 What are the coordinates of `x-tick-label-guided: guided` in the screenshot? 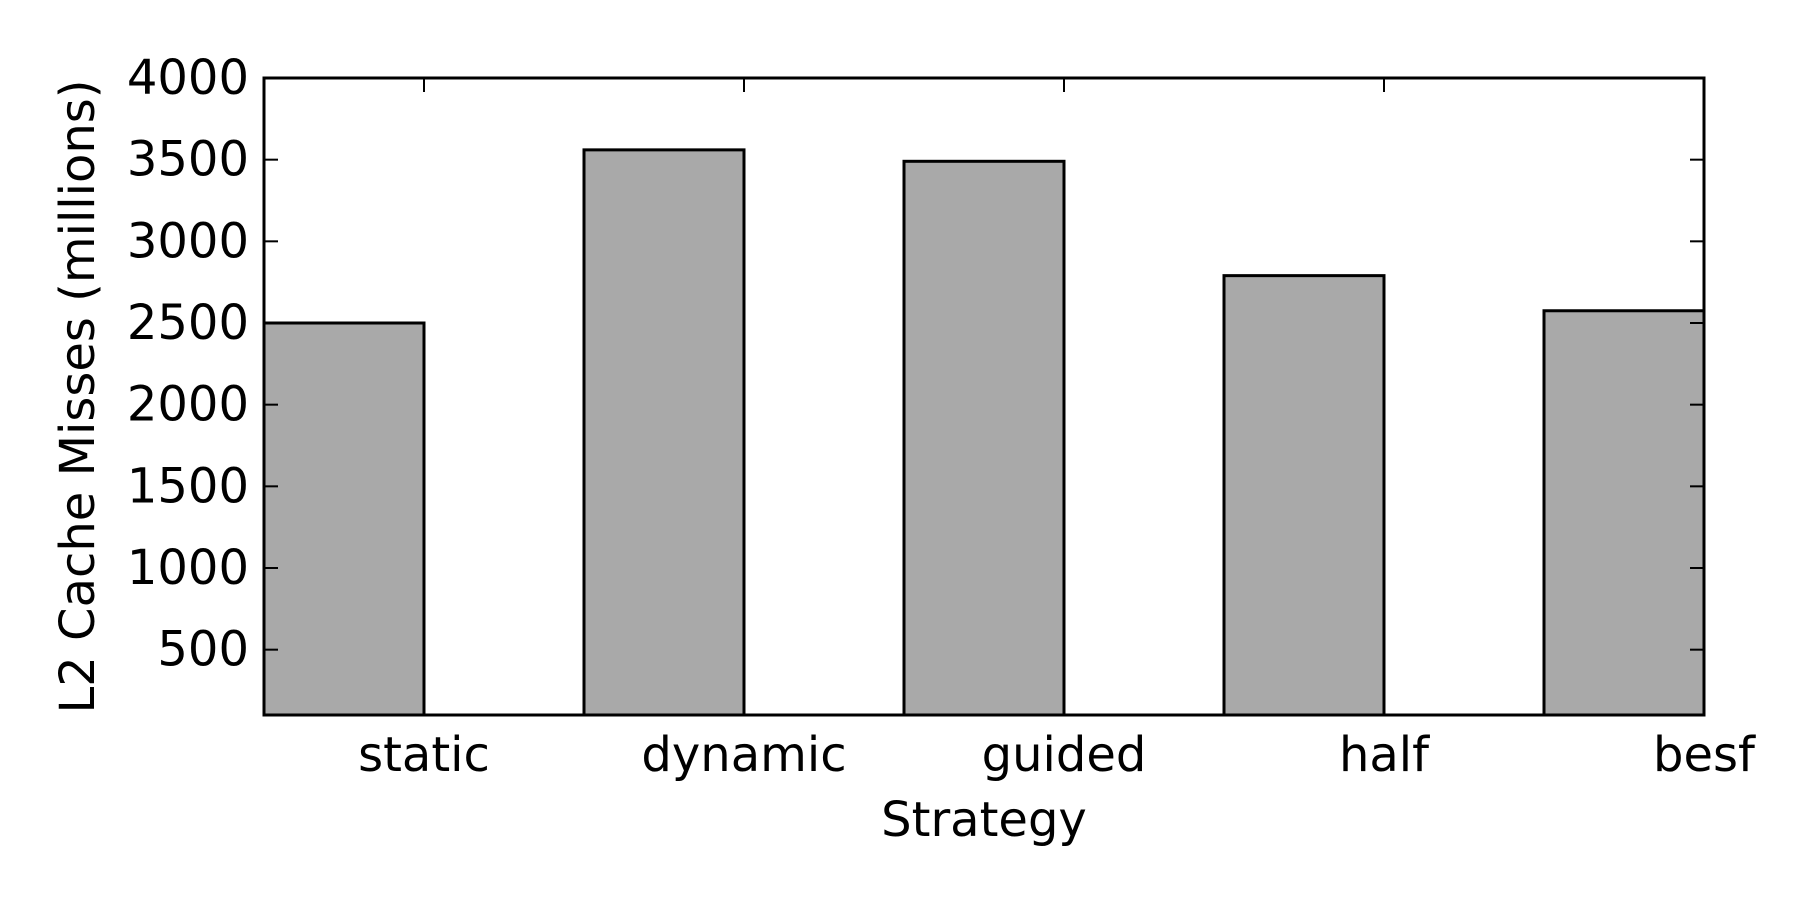 It's located at (1064, 755).